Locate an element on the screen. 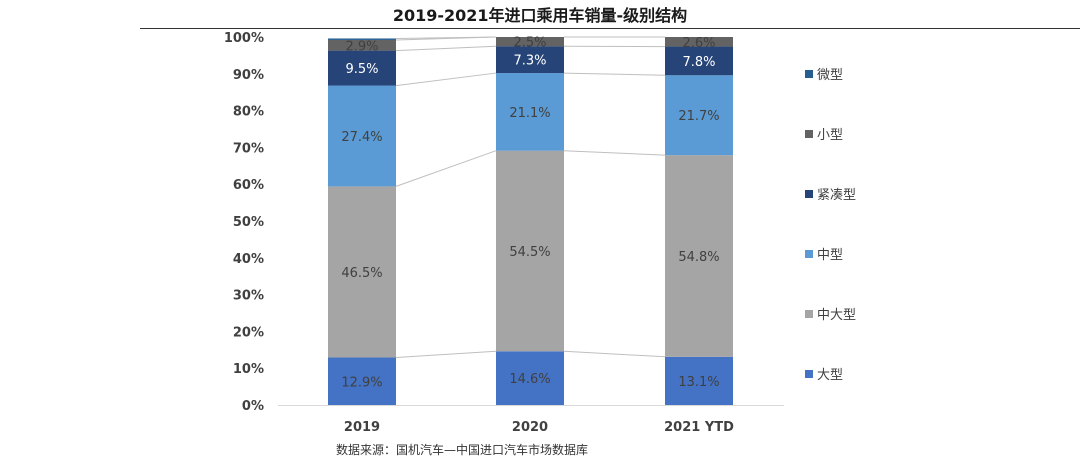  data-label: 21.7% is located at coordinates (698, 116).